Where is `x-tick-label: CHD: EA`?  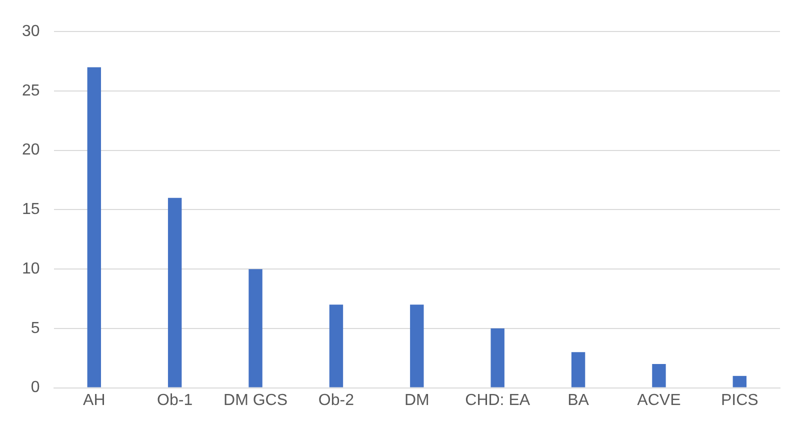
x-tick-label: CHD: EA is located at coordinates (497, 400).